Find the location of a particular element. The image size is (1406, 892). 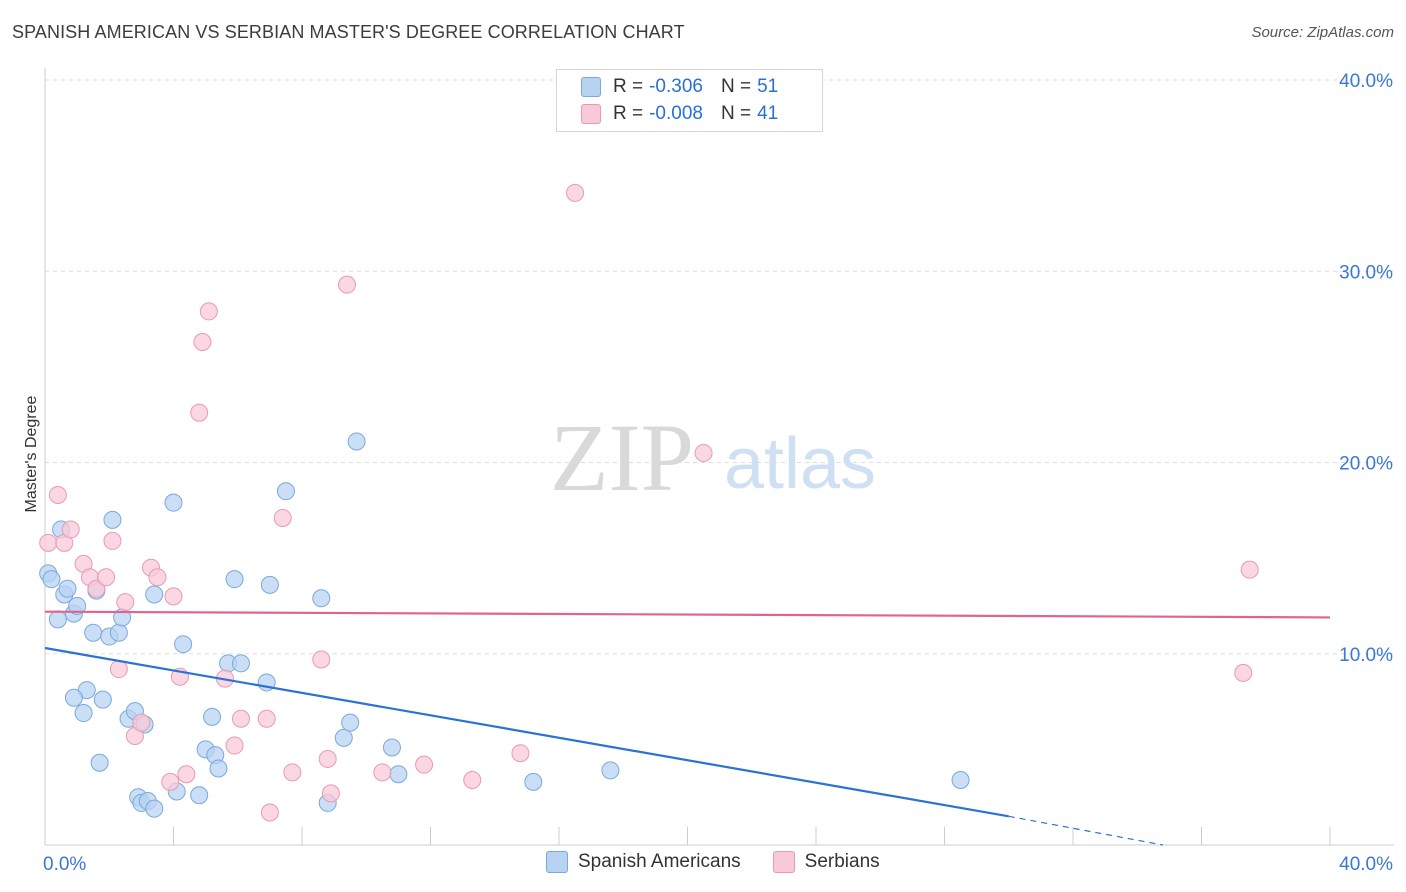

bottom-legend: Spanish Americans Serbians is located at coordinates (729, 862).